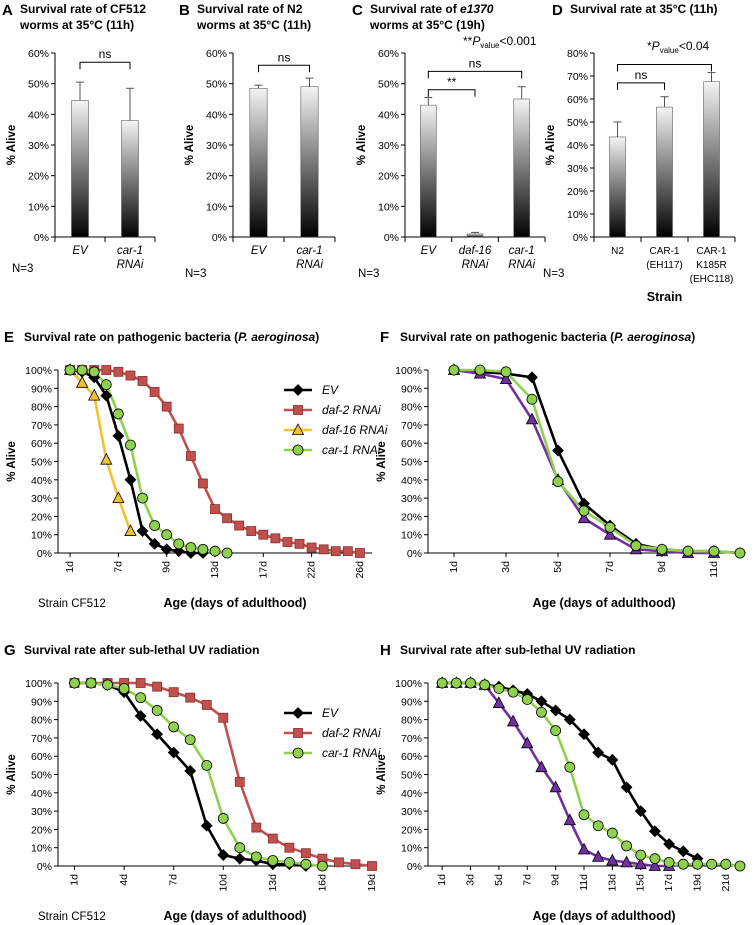 The width and height of the screenshot is (754, 925). What do you see at coordinates (432, 9) in the screenshot?
I see `panel-title: Survival rate of e1370` at bounding box center [432, 9].